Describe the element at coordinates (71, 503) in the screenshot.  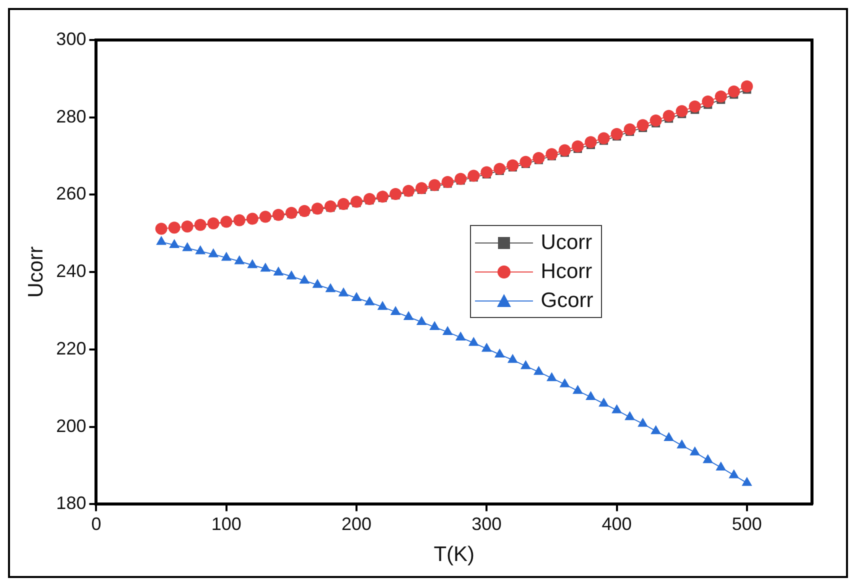
I see `y-tick-label: 180` at that location.